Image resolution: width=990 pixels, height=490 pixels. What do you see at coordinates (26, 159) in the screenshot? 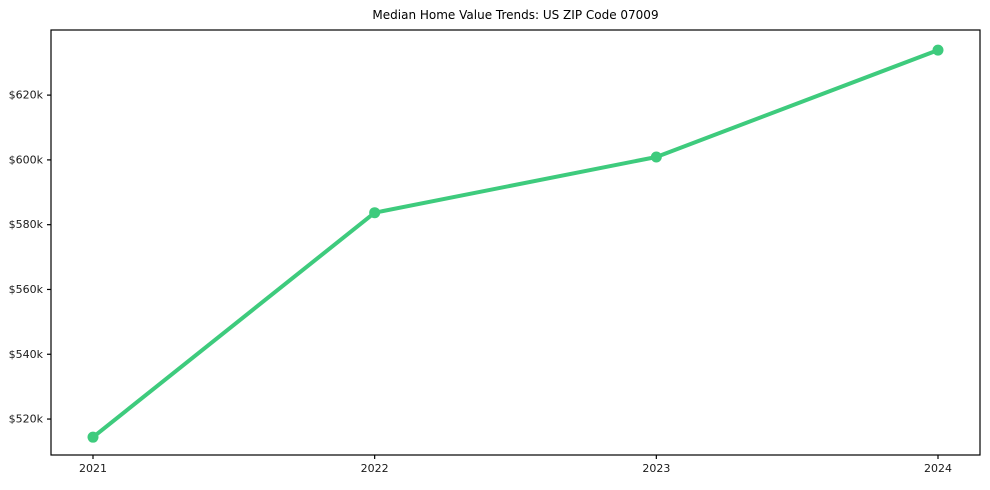
I see `y-tick-label: $600k` at bounding box center [26, 159].